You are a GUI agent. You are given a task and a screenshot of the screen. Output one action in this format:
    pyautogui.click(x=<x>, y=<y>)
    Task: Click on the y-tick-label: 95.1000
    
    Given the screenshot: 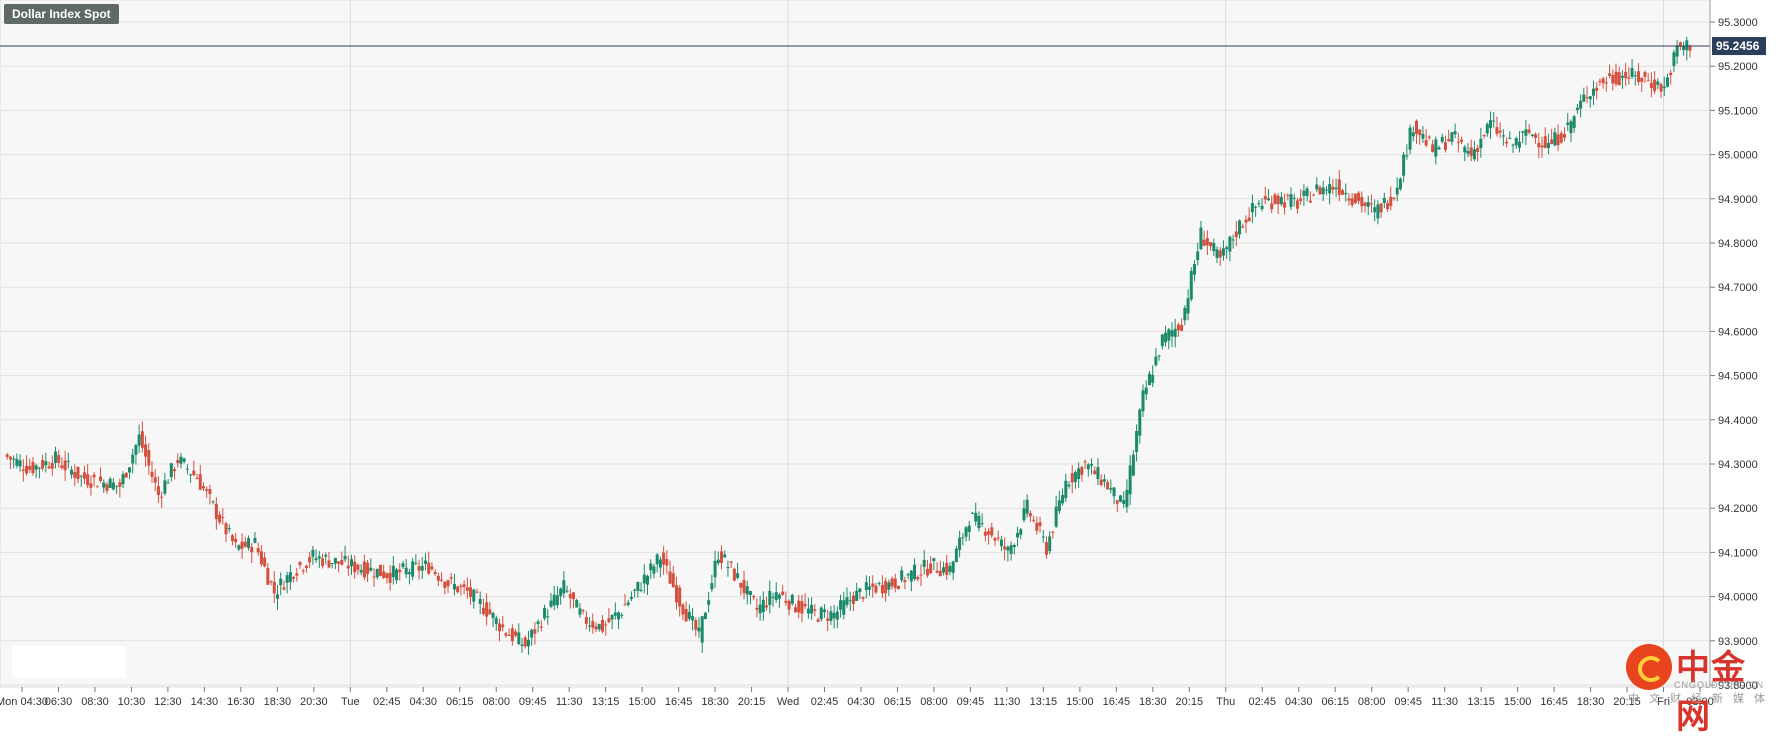 What is the action you would take?
    pyautogui.click(x=1738, y=111)
    